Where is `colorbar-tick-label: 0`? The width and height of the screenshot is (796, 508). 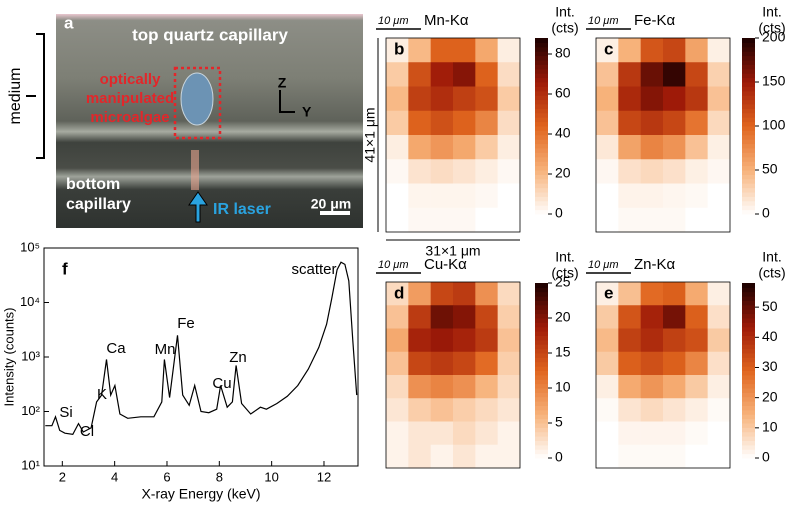 colorbar-tick-label: 0 is located at coordinates (559, 213).